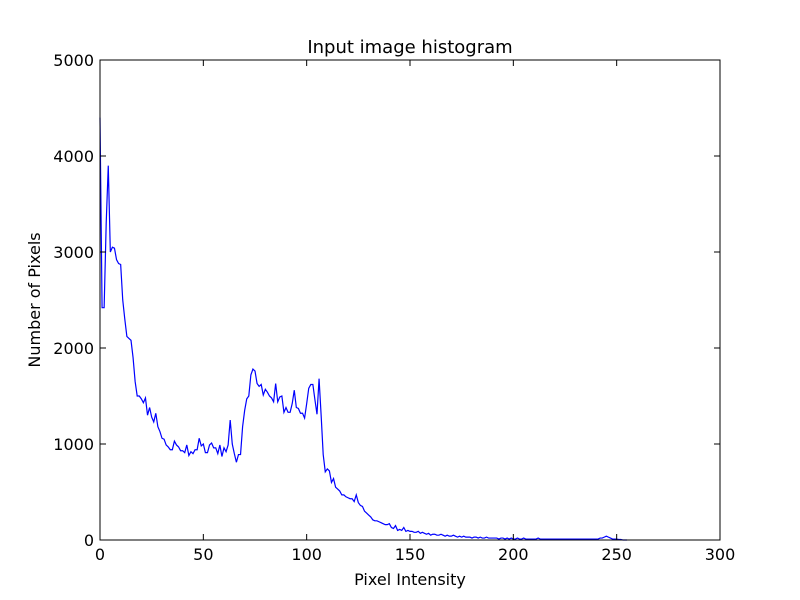 This screenshot has height=600, width=800. What do you see at coordinates (513, 554) in the screenshot?
I see `x-tick-label: 200` at bounding box center [513, 554].